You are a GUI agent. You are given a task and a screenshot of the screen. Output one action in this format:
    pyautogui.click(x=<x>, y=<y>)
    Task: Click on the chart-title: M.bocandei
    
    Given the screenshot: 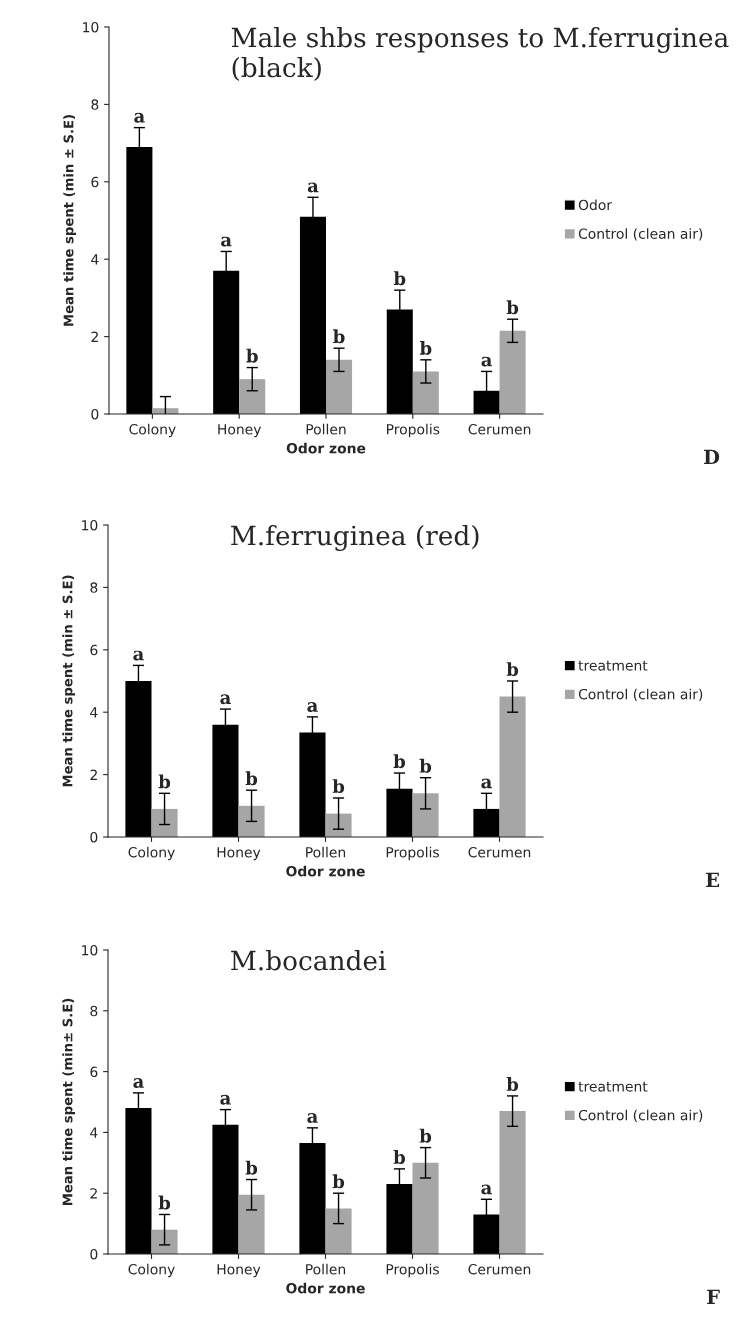 What is the action you would take?
    pyautogui.click(x=308, y=960)
    